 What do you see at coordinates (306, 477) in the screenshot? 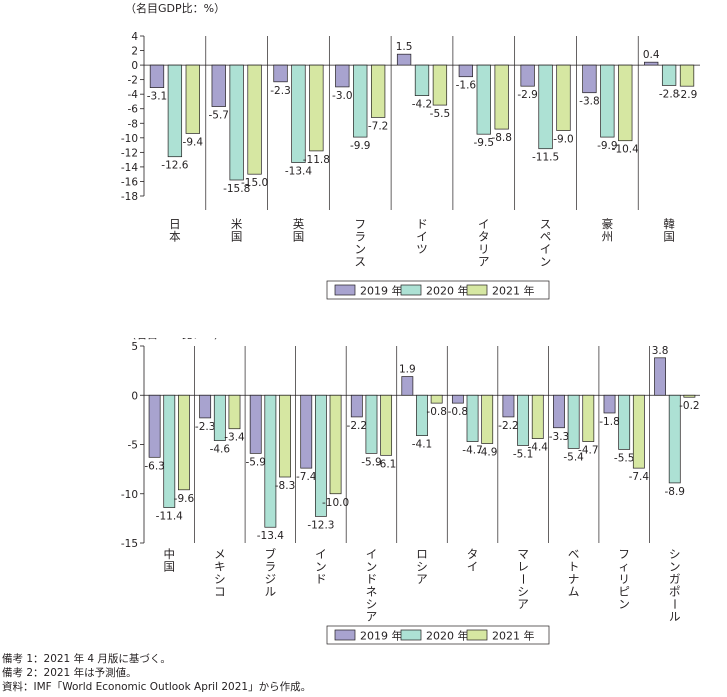
I see `data-label: -7.4` at bounding box center [306, 477].